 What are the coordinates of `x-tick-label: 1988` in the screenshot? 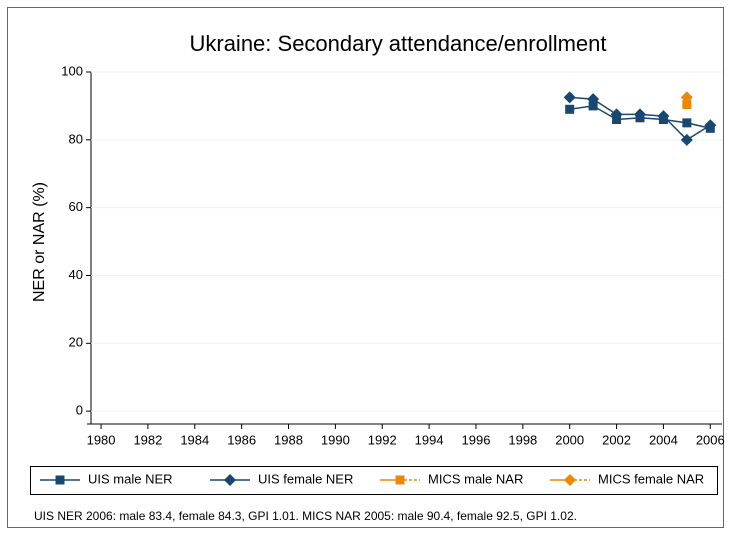 It's located at (288, 439).